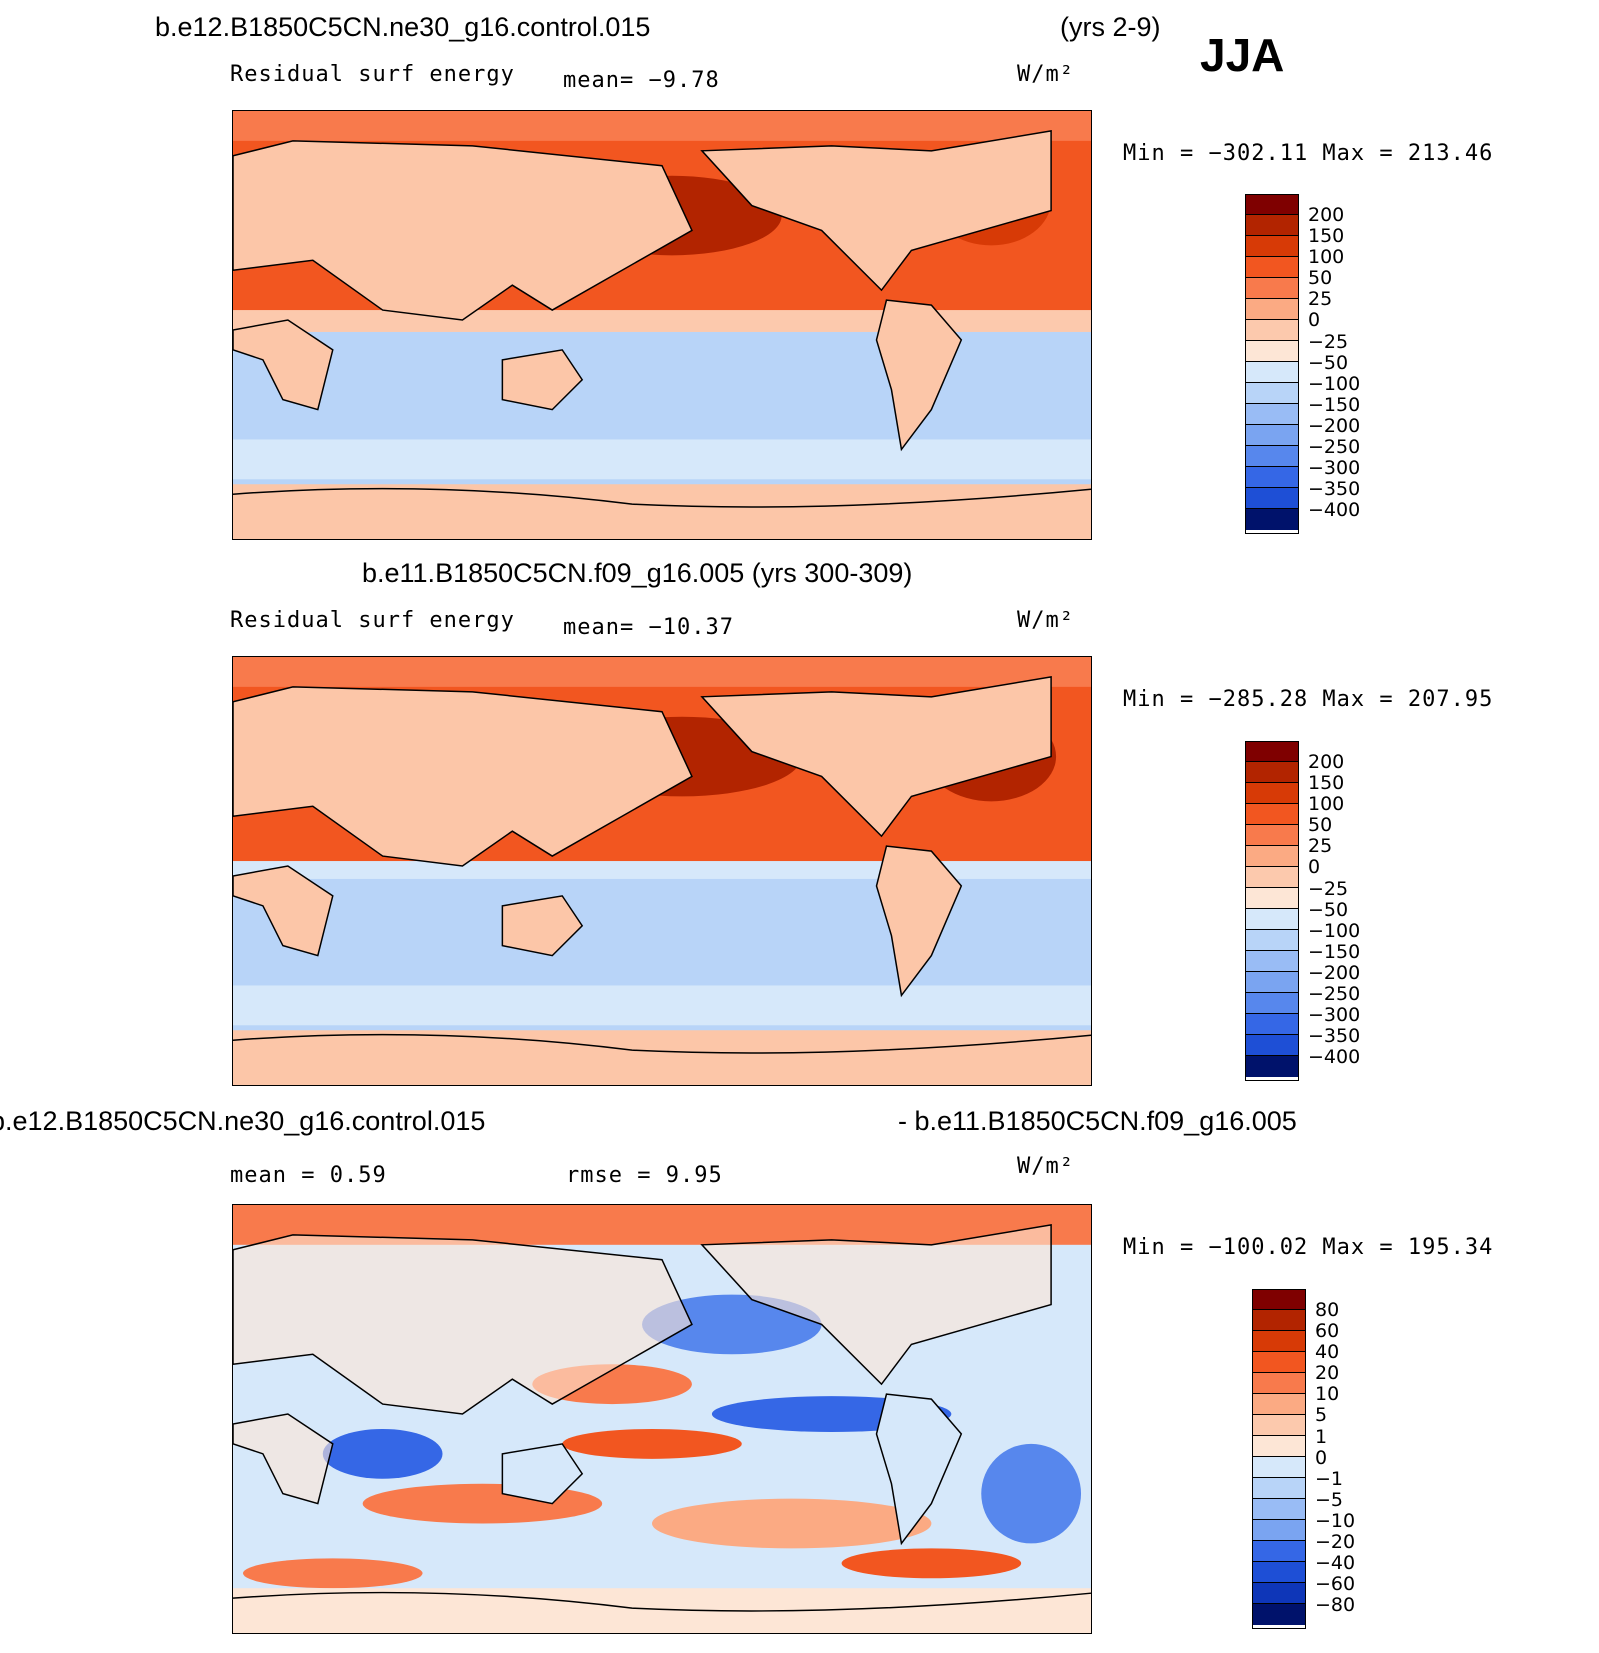 The height and width of the screenshot is (1653, 1599). What do you see at coordinates (1328, 909) in the screenshot?
I see `cbar2-label: −50` at bounding box center [1328, 909].